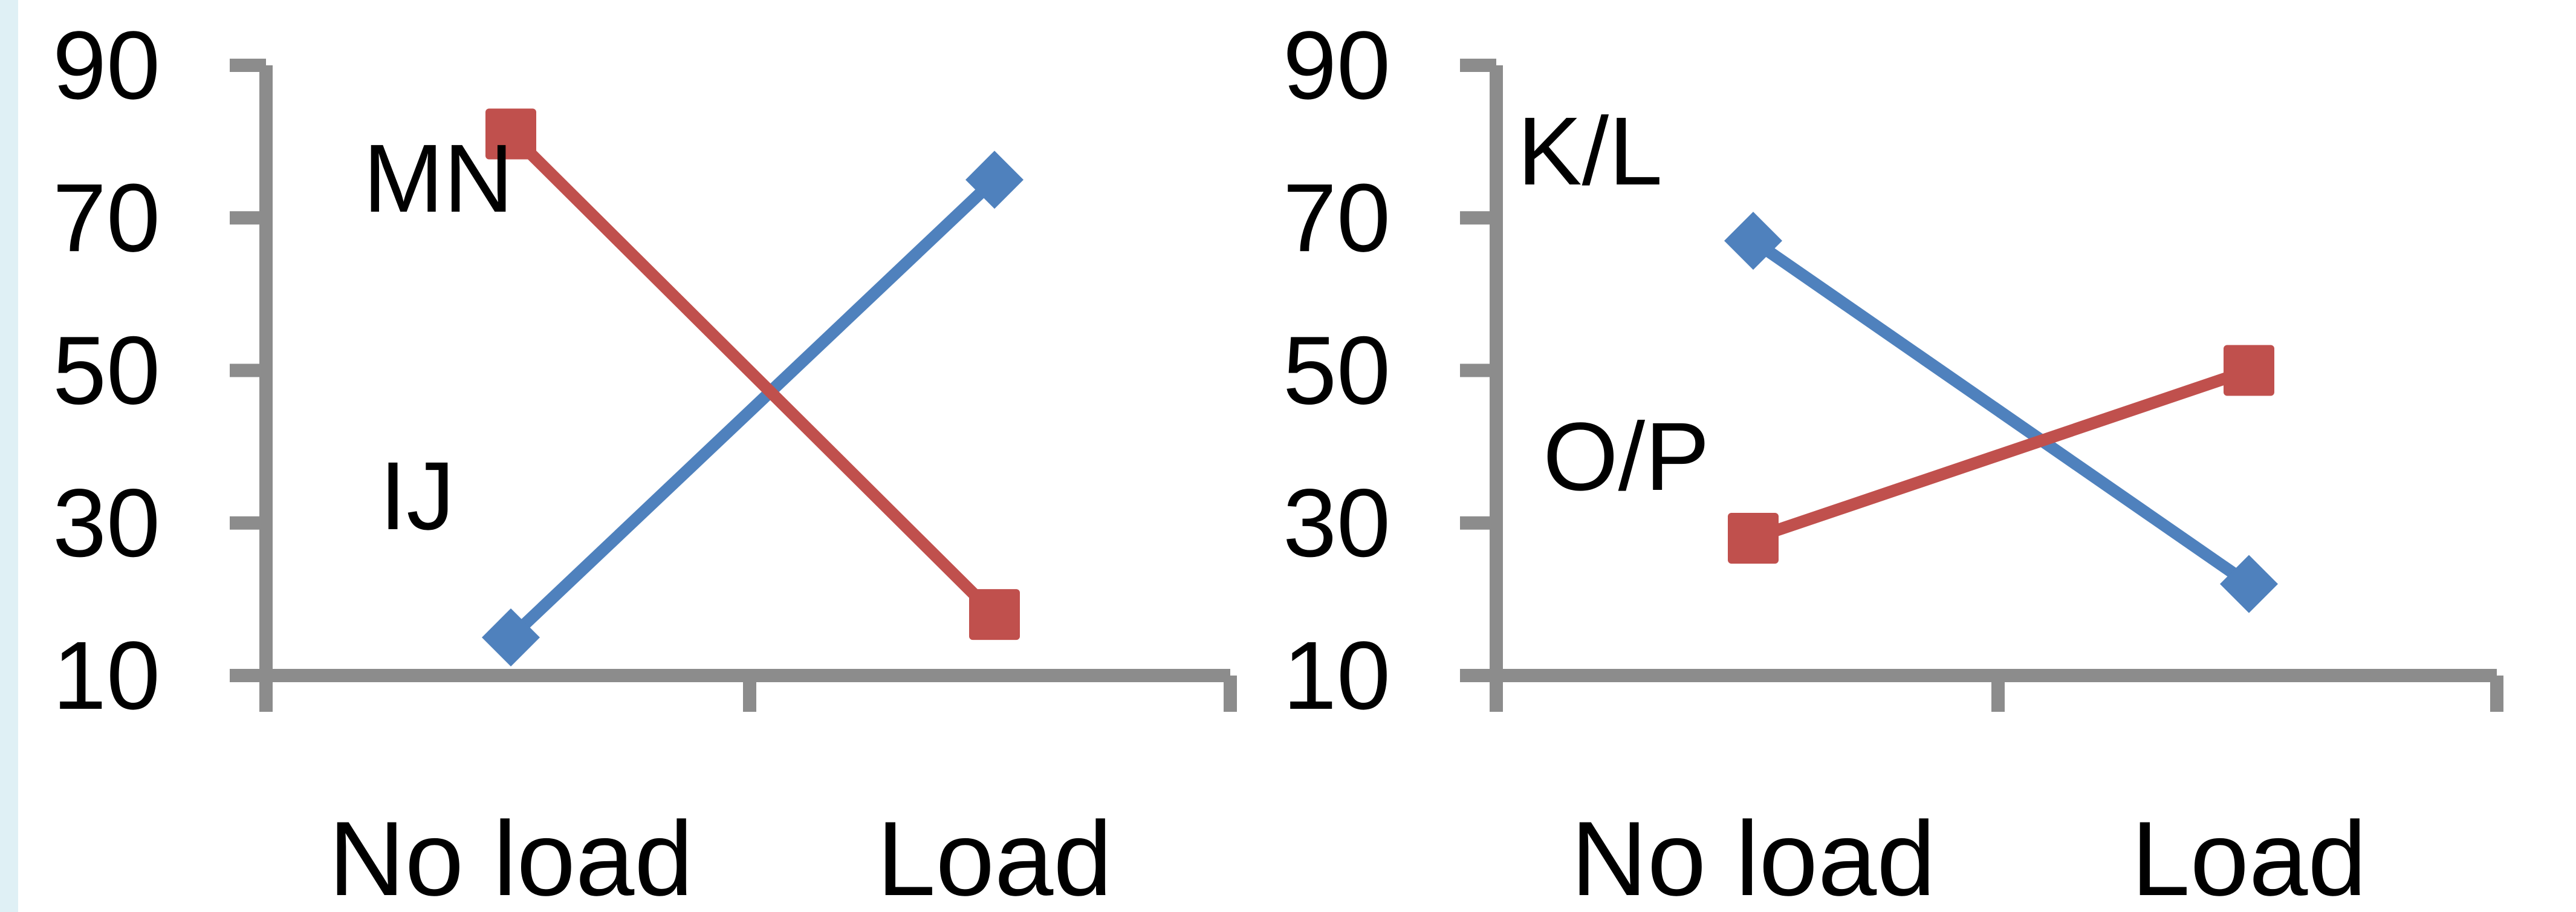 Image resolution: width=2576 pixels, height=912 pixels. Describe the element at coordinates (9, 456) in the screenshot. I see `left-background-strip` at that location.